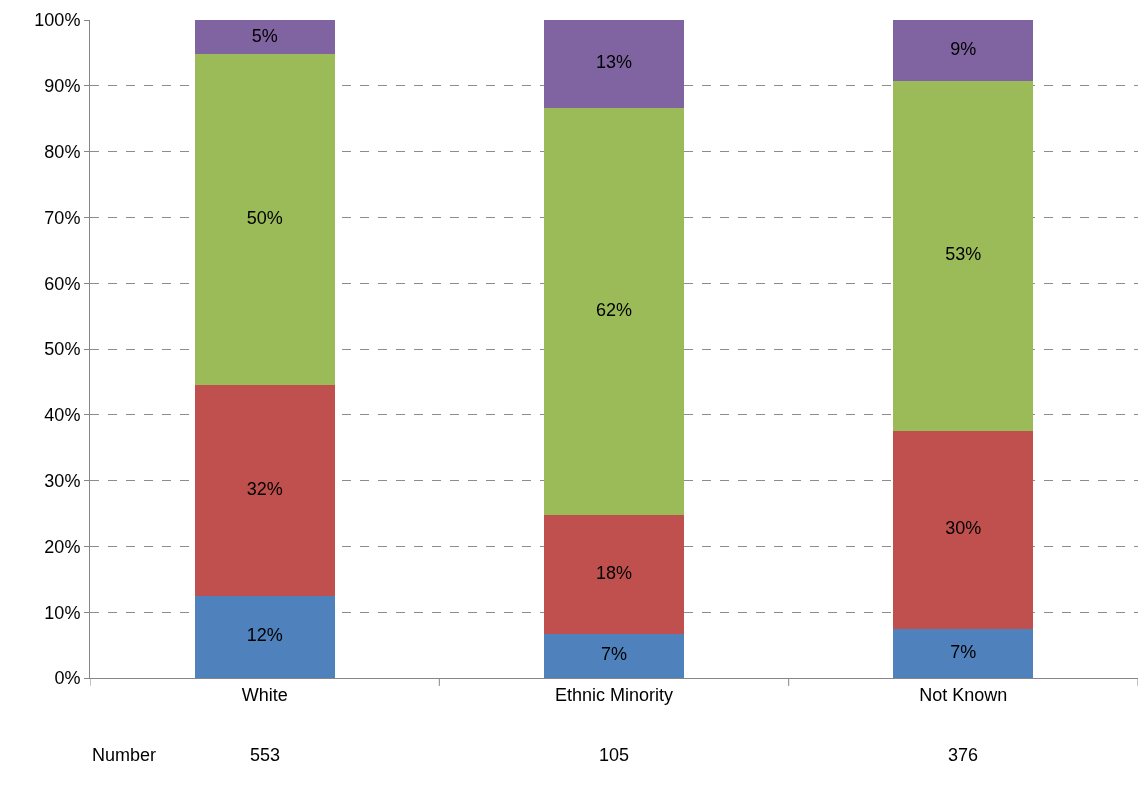 The image size is (1148, 788). What do you see at coordinates (62, 415) in the screenshot?
I see `y-tick-label: 40%` at bounding box center [62, 415].